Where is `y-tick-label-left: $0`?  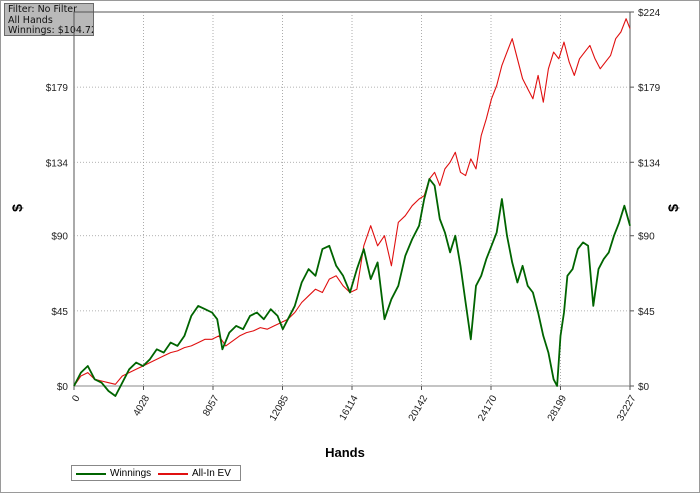
y-tick-label-left: $0 is located at coordinates (63, 387).